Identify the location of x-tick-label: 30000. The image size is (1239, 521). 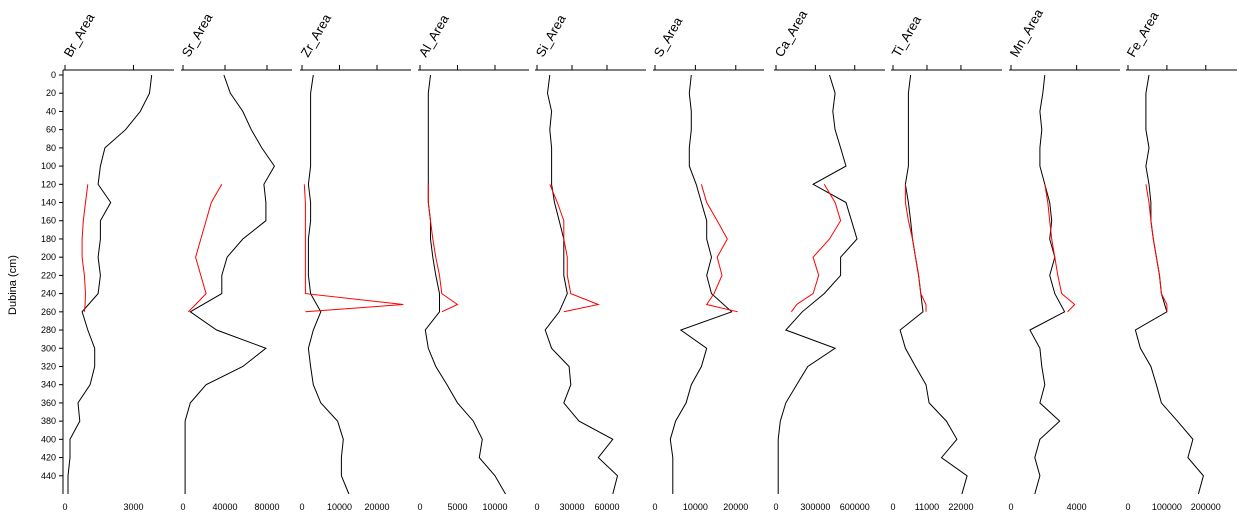
(571, 507).